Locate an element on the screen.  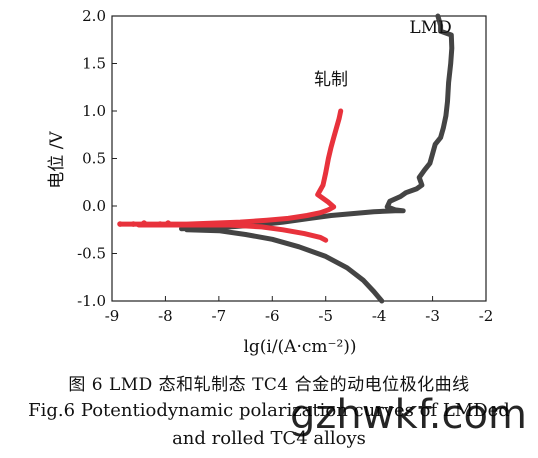
series-rolled-cathodic is located at coordinates (232, 232).